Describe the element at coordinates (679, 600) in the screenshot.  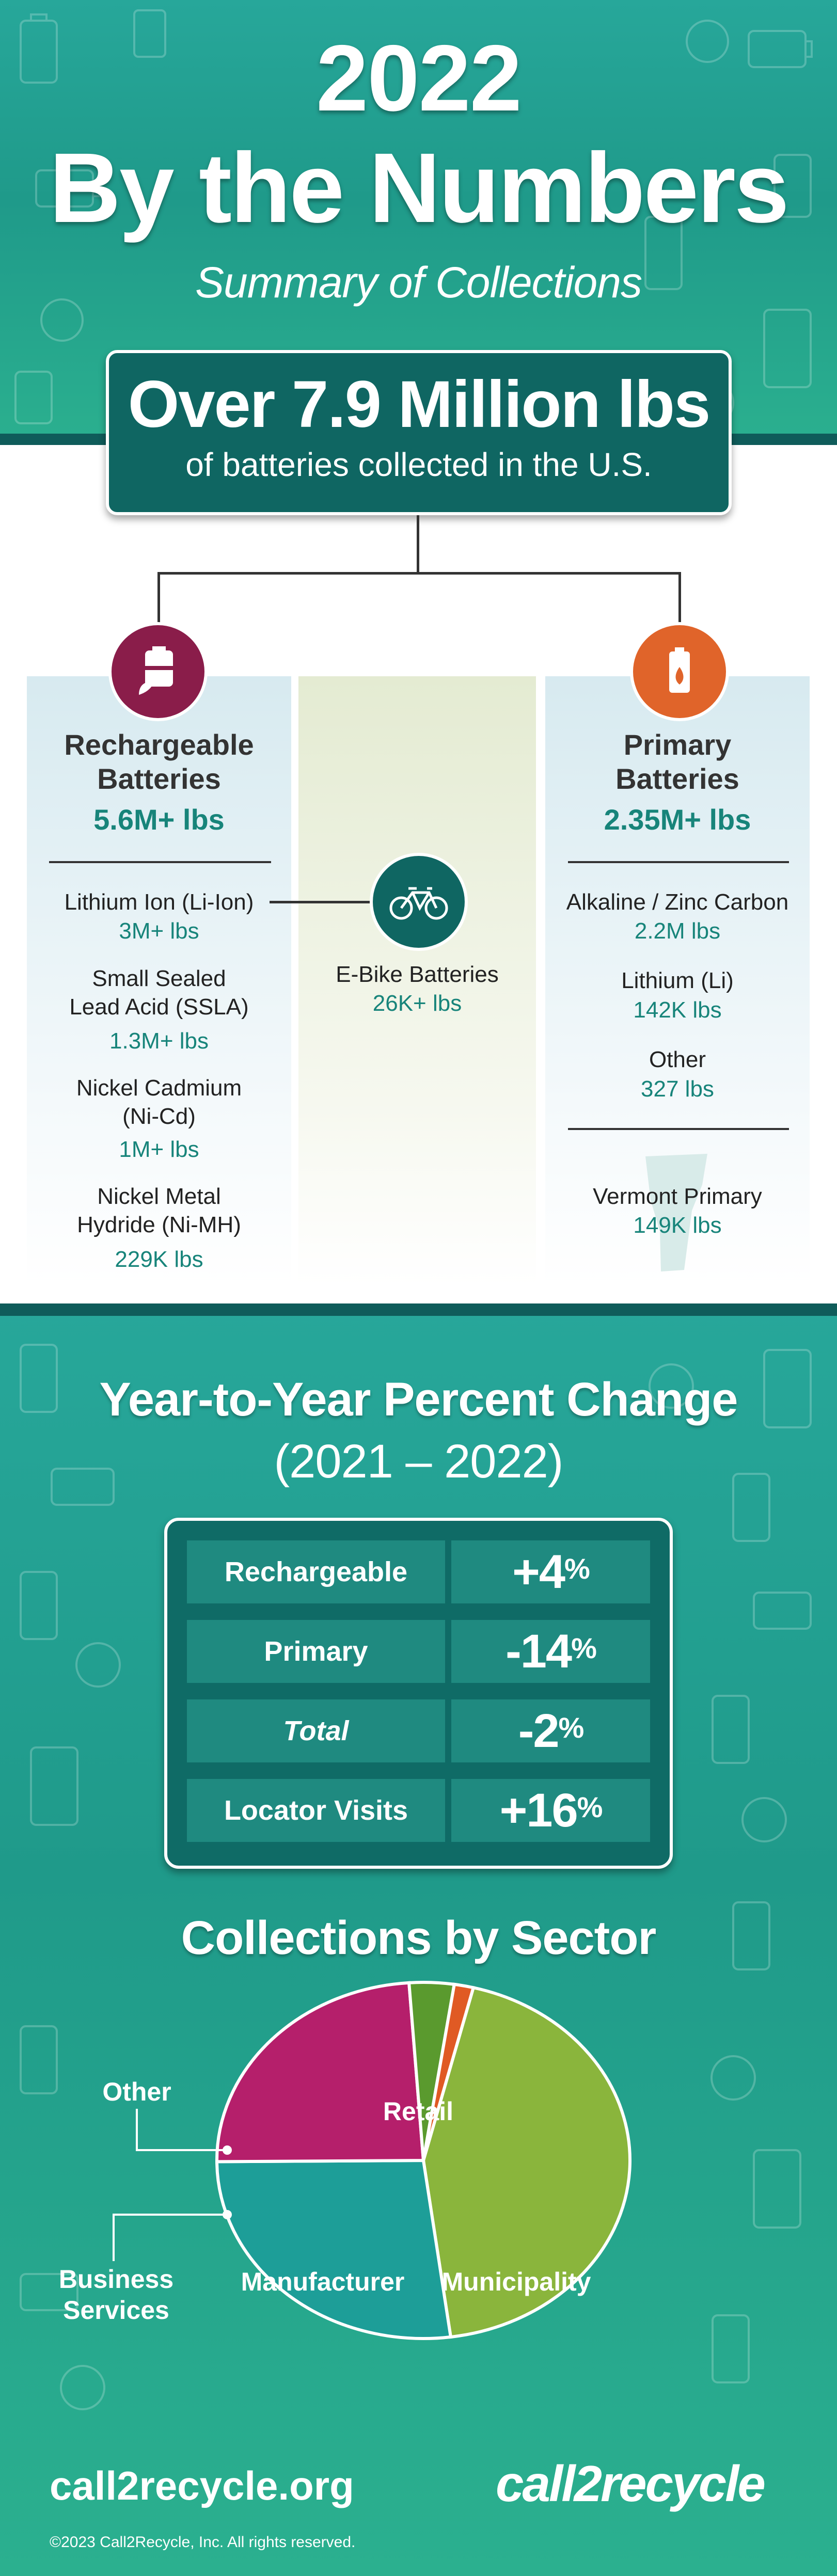
I see `tree-connector-right` at that location.